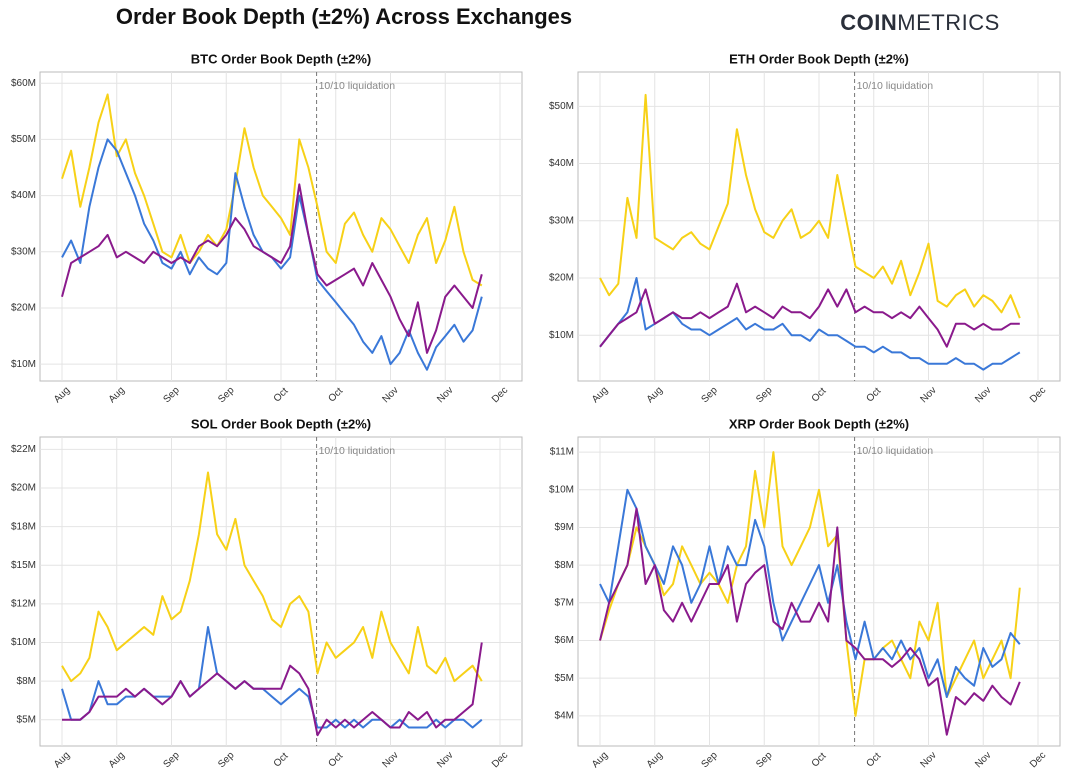 Image resolution: width=1080 pixels, height=780 pixels. What do you see at coordinates (281, 423) in the screenshot?
I see `panel-title: SOL Order Book Depth (±2%)` at bounding box center [281, 423].